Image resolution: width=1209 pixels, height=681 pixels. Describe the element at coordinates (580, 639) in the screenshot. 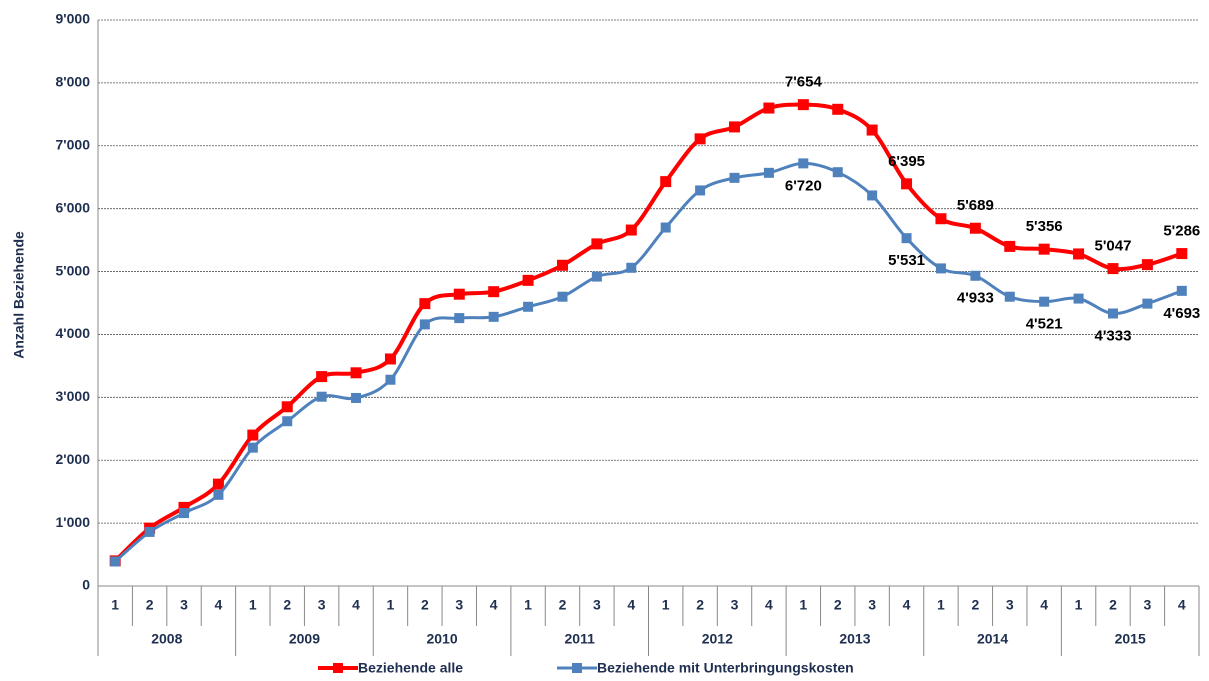

I see `year-label: 2011` at that location.